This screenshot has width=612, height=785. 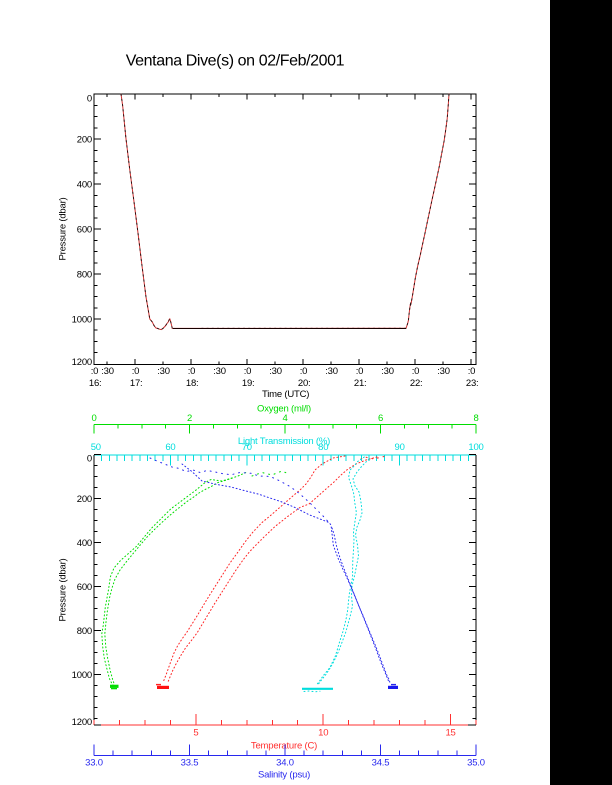 I want to click on svg-text: Ventana Dive(s) on 02/Feb/2001, so click(x=235, y=61).